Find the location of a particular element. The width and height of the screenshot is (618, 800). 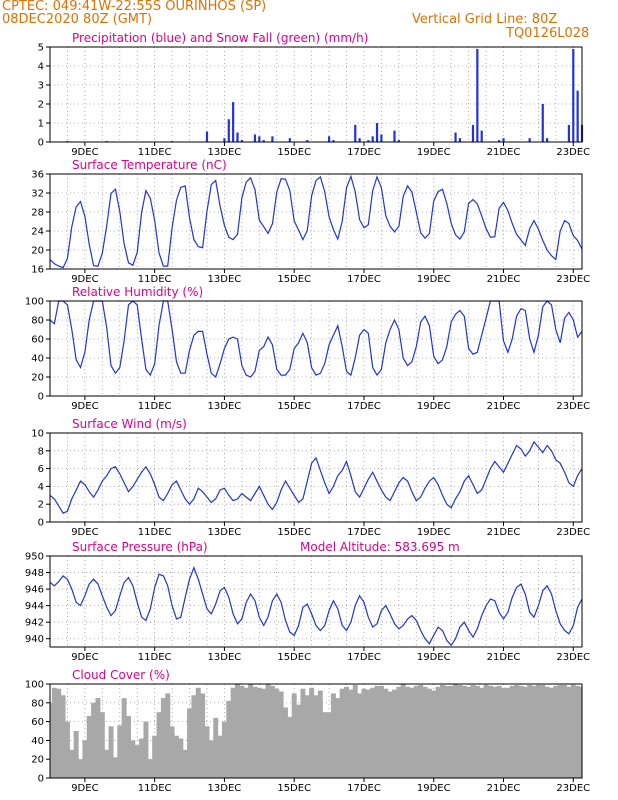

panel-title: Cloud Cover (%) is located at coordinates (121, 675).